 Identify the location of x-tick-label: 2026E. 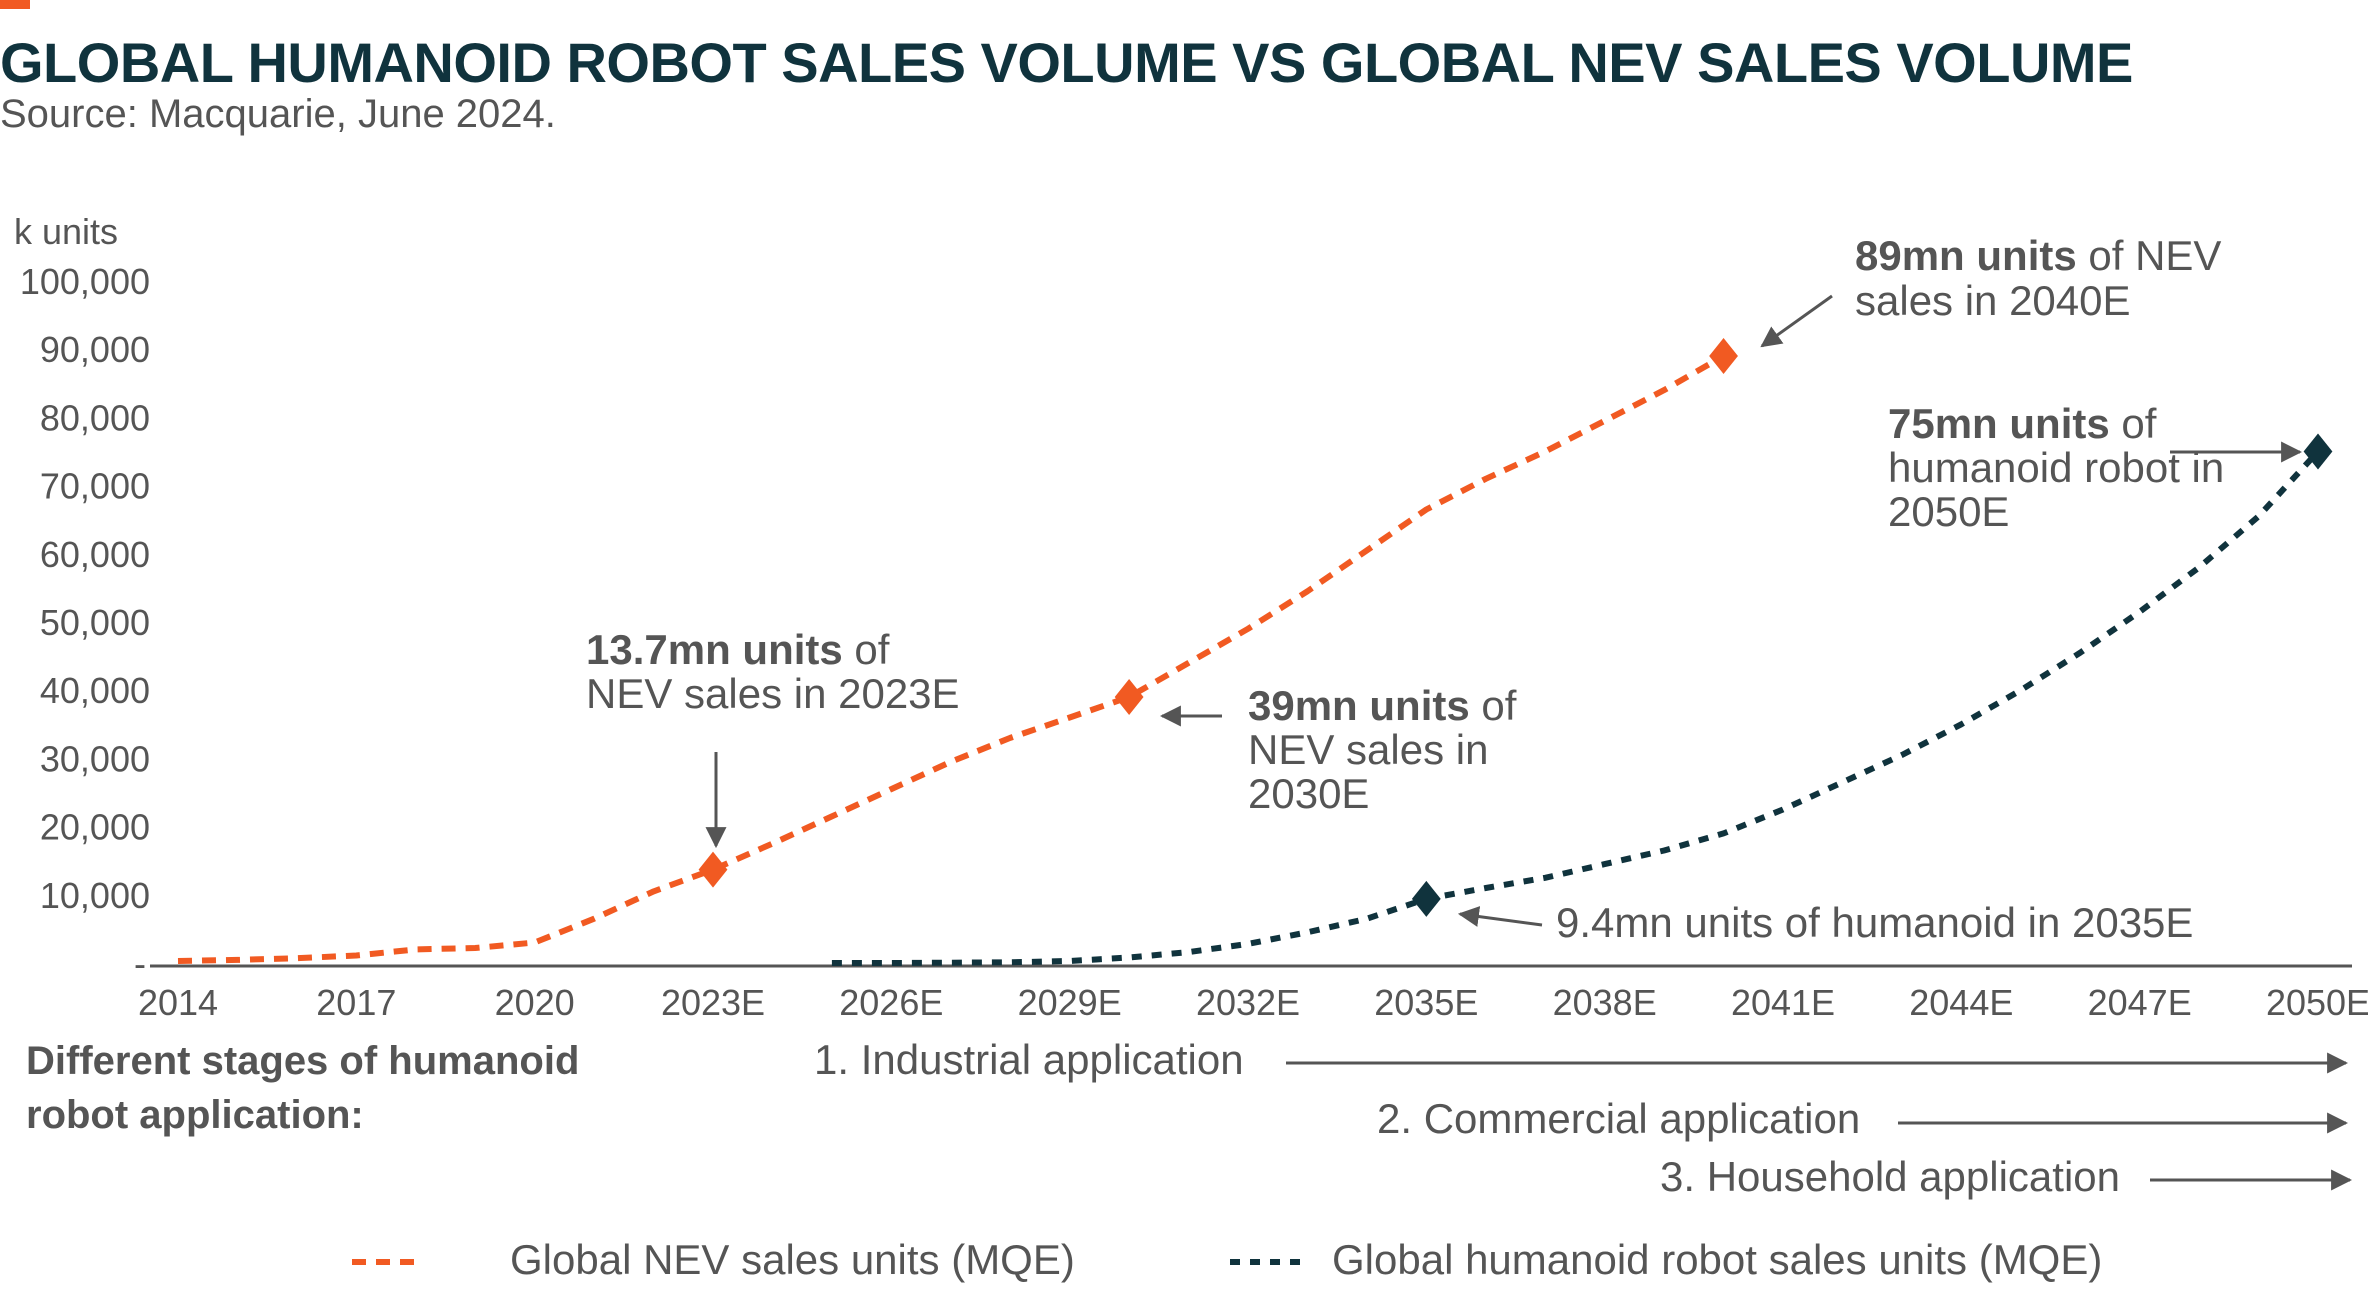
(891, 1002).